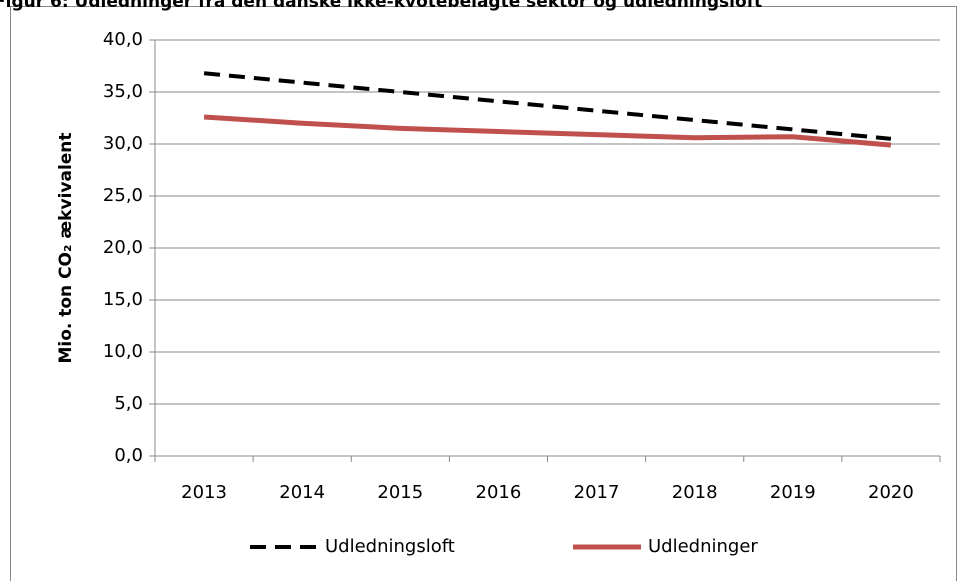 This screenshot has width=958, height=581. Describe the element at coordinates (695, 492) in the screenshot. I see `x-tick-label: 2018` at that location.